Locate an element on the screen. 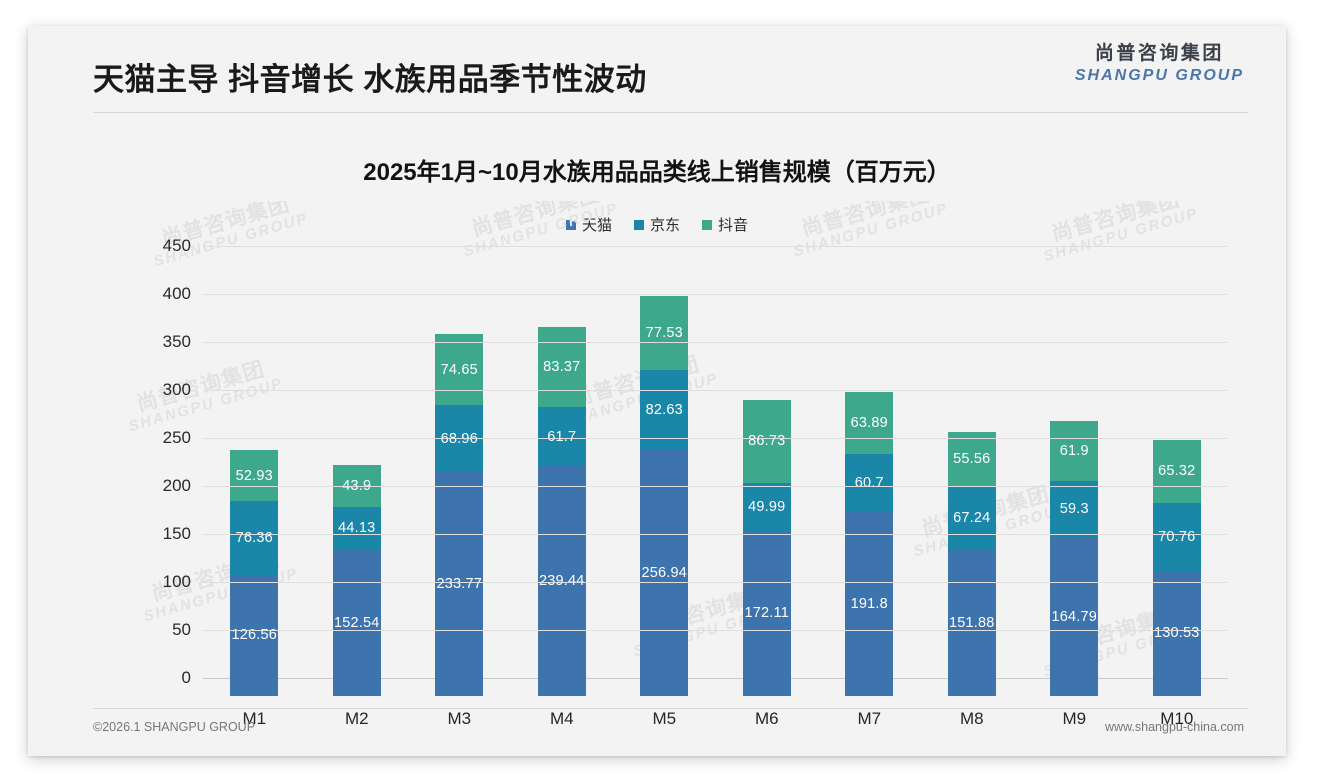 The image size is (1340, 780). bar-segment-天猫: 126.56 is located at coordinates (254, 635).